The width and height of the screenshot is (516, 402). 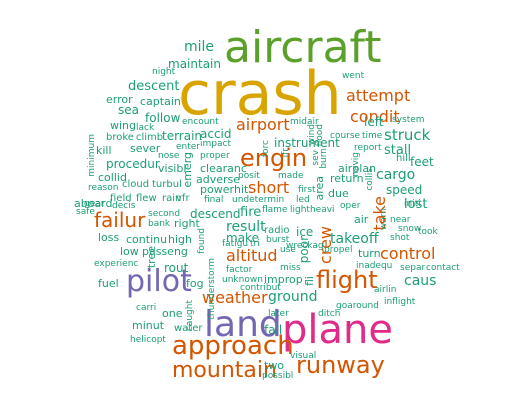 What do you see at coordinates (246, 227) in the screenshot?
I see `word-result: result` at bounding box center [246, 227].